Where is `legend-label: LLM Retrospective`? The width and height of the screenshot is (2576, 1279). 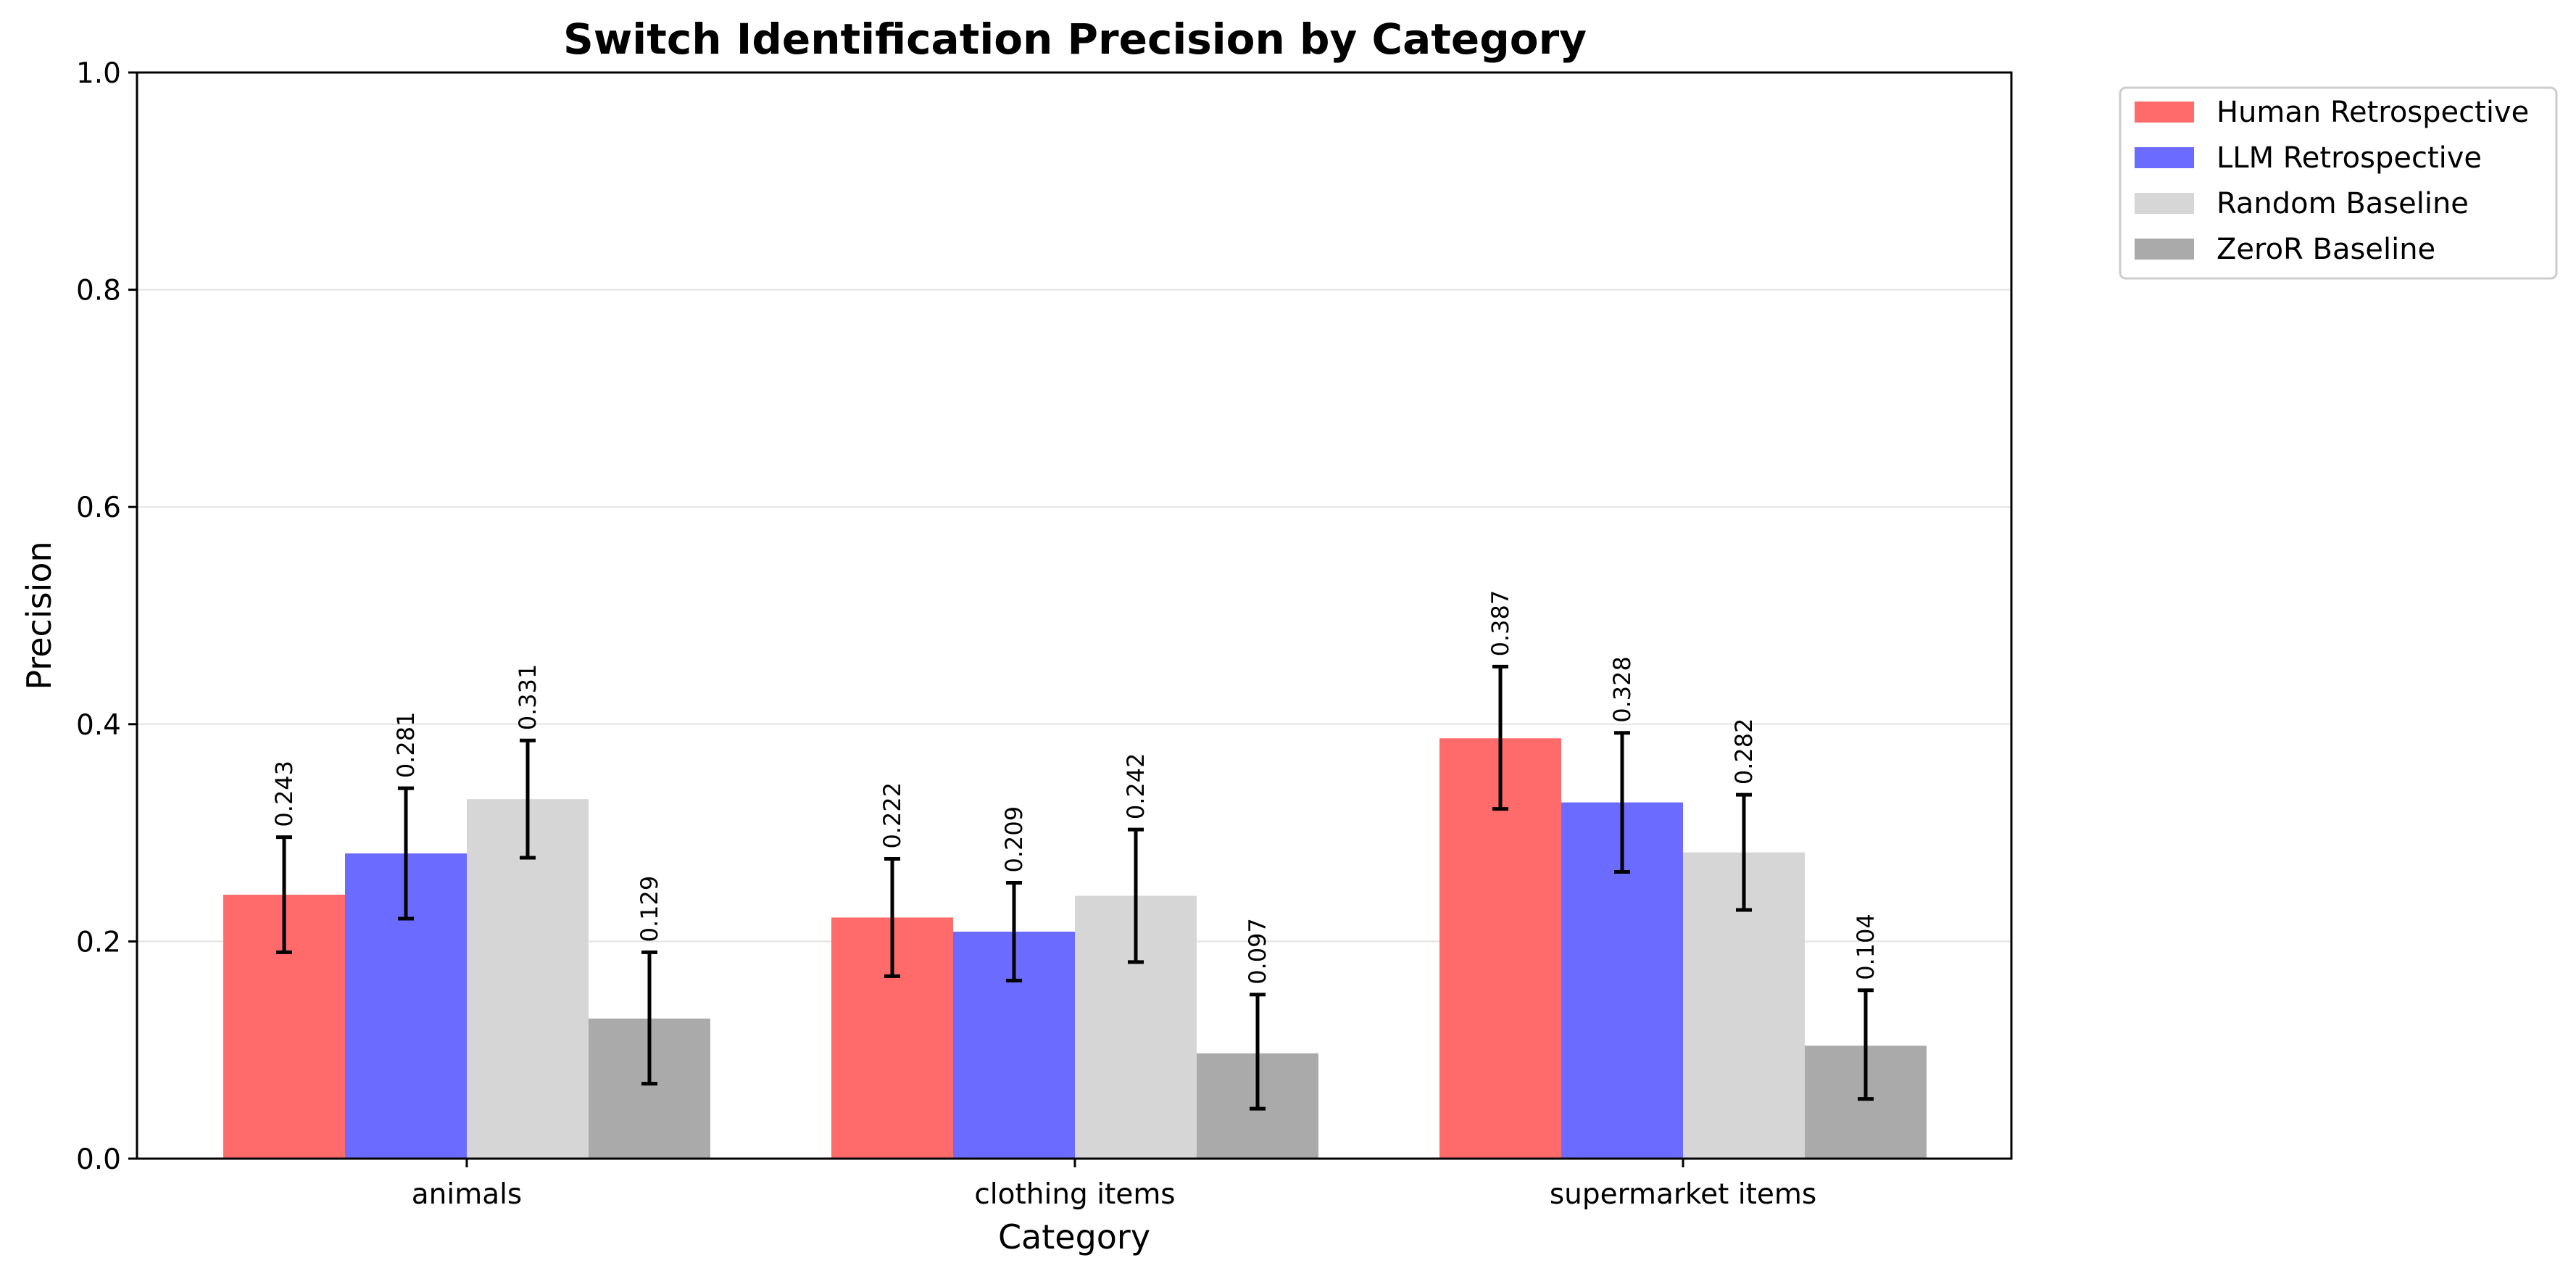 legend-label: LLM Retrospective is located at coordinates (2349, 158).